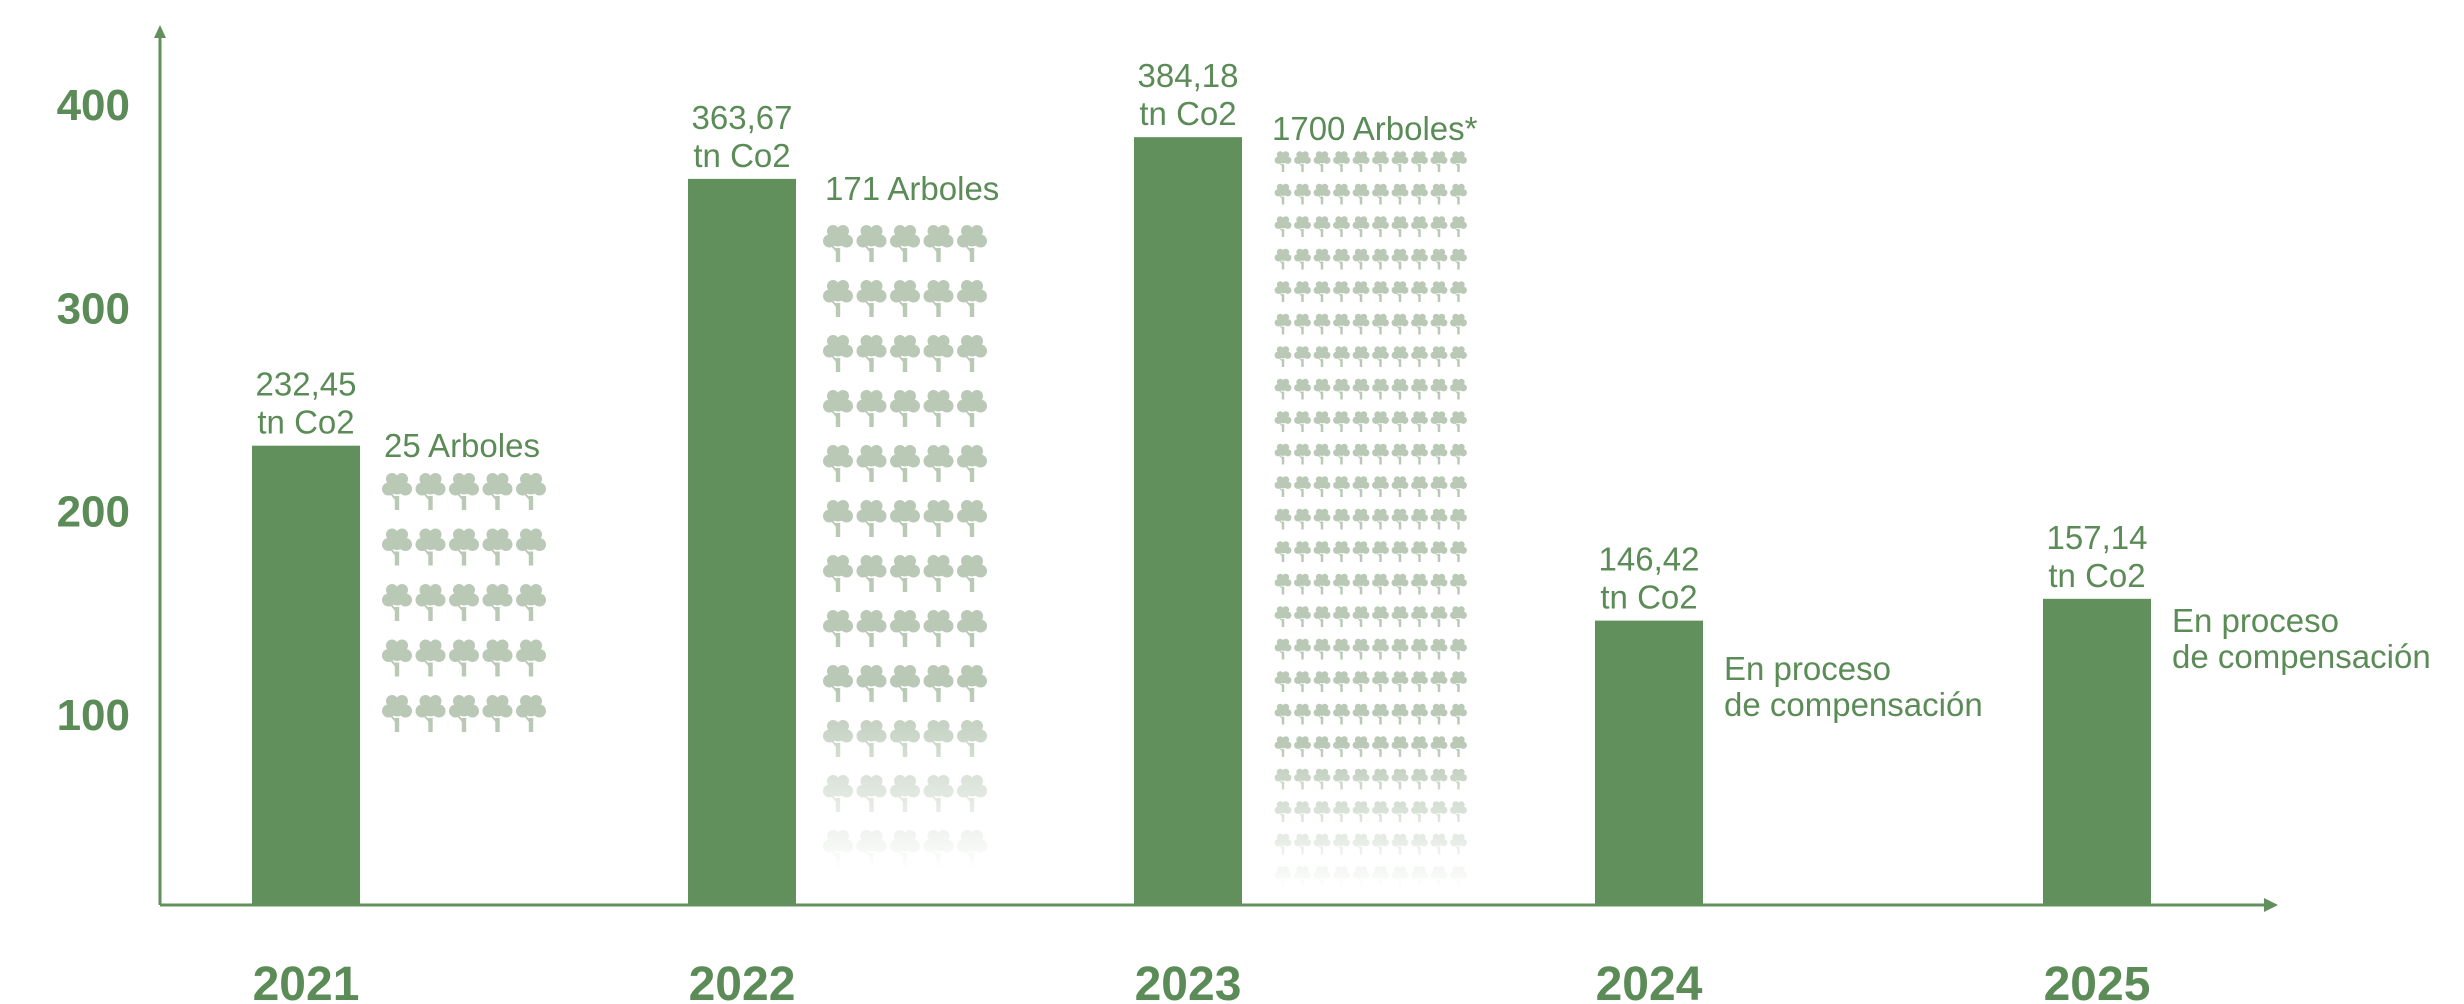 The height and width of the screenshot is (1004, 2464). I want to click on value-label: 384,18 tn Co2, so click(1188, 94).